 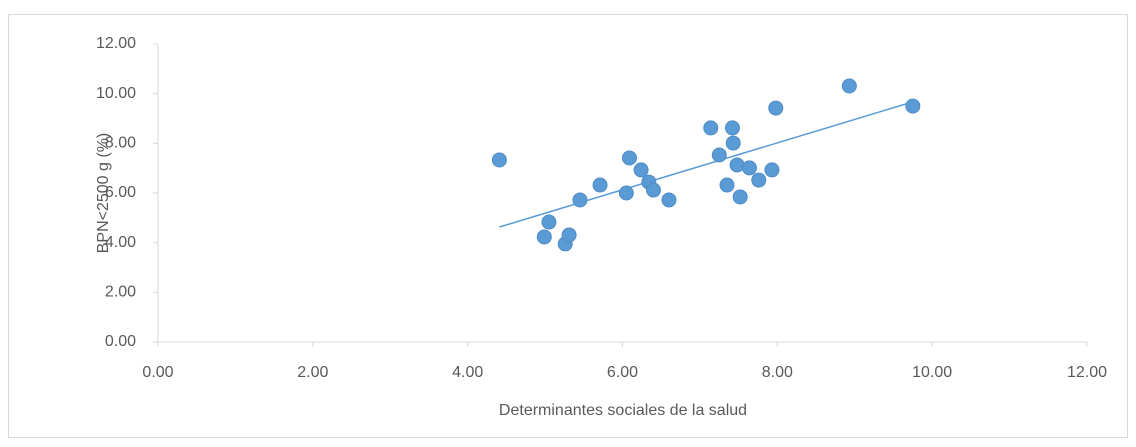 What do you see at coordinates (120, 242) in the screenshot?
I see `y-tick-label: 4.00` at bounding box center [120, 242].